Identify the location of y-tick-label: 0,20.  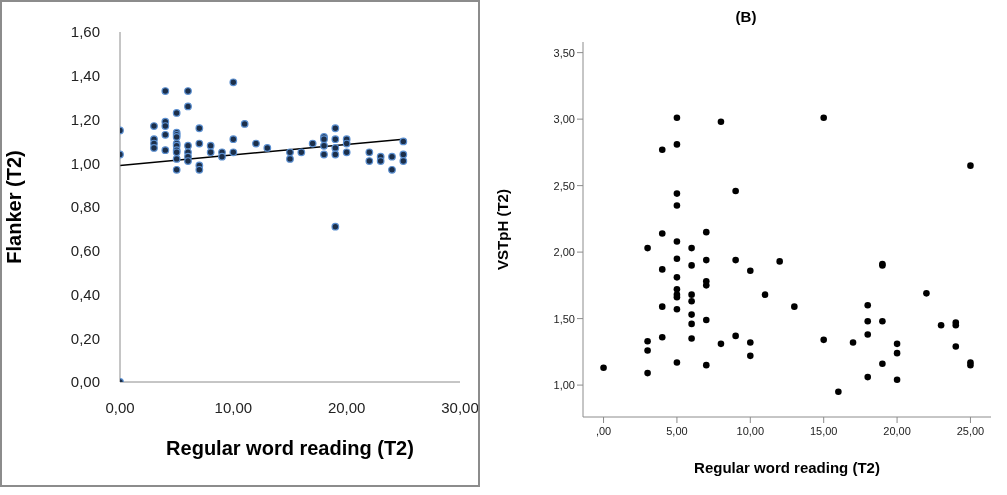
(85, 338).